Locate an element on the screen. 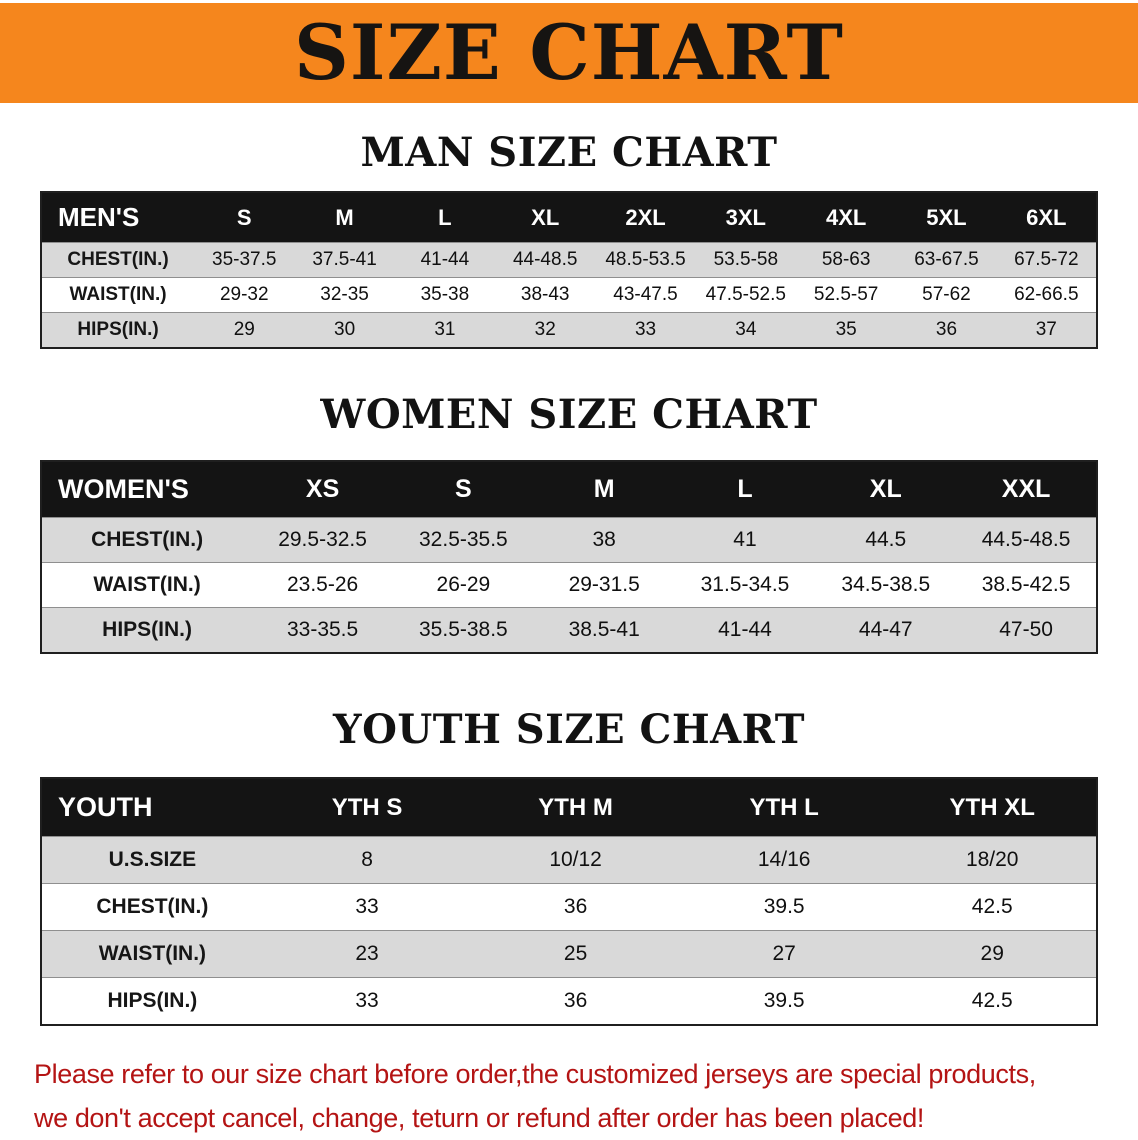  measurement-value: 47-50 is located at coordinates (1026, 629).